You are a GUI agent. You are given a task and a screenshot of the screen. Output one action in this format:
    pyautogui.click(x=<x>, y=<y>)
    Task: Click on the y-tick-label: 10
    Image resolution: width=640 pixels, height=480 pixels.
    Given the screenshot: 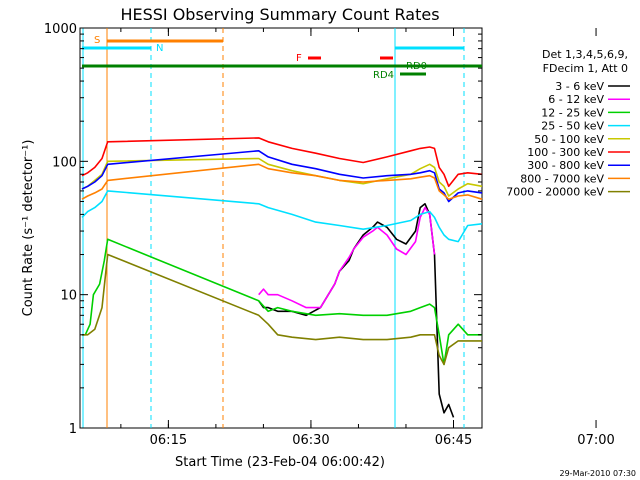 What is the action you would take?
    pyautogui.click(x=68, y=296)
    